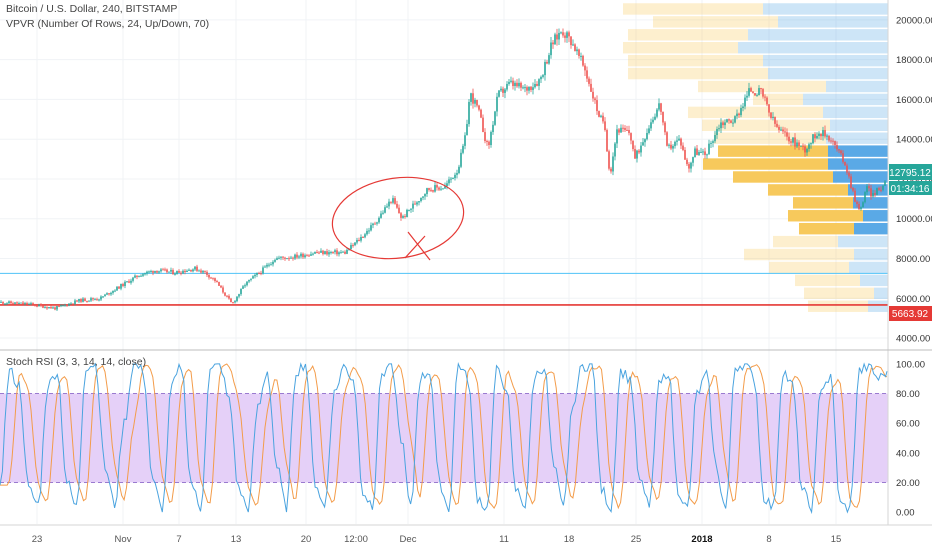  I want to click on last-price-text: 12795.12, so click(910, 173).